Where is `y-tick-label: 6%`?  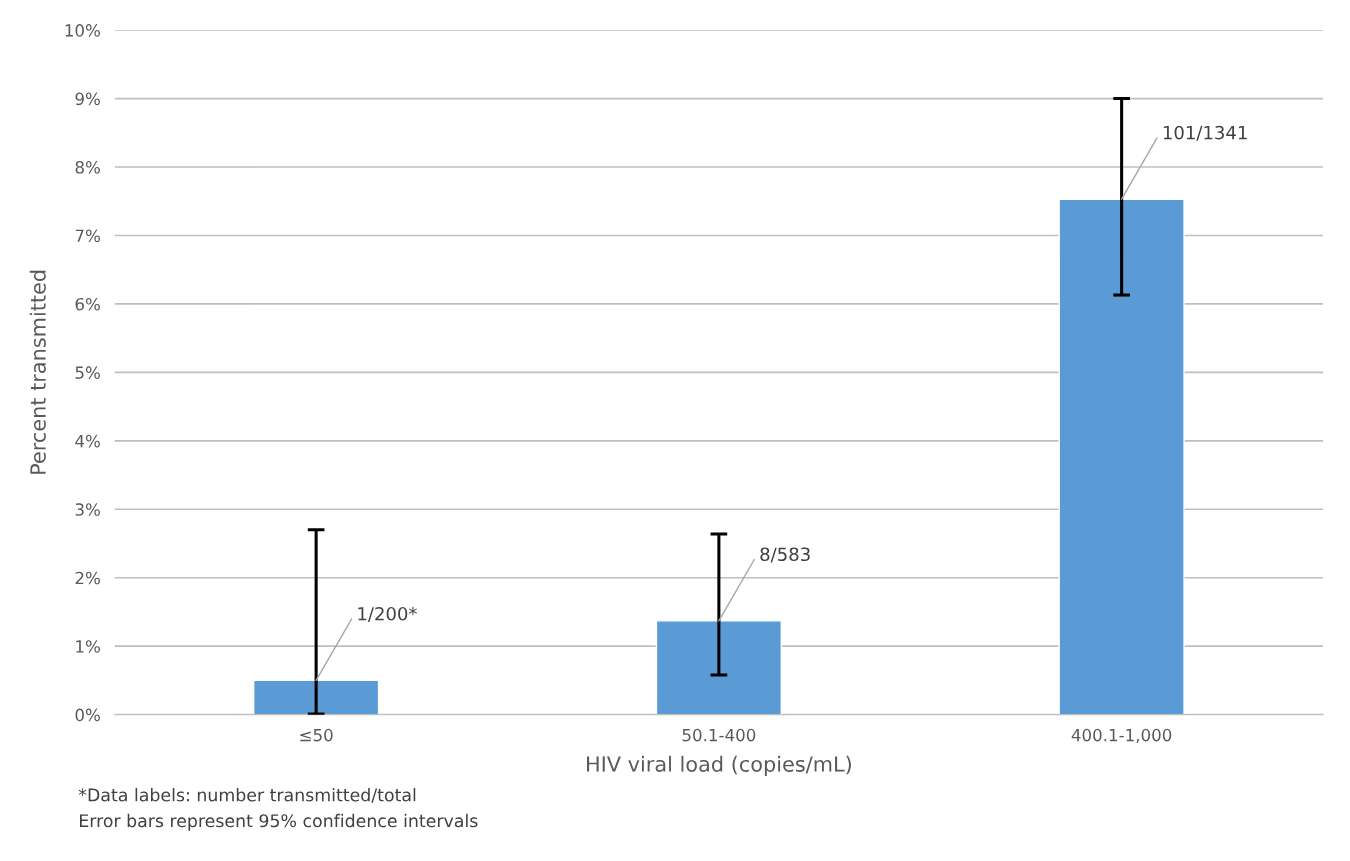 y-tick-label: 6% is located at coordinates (87, 304).